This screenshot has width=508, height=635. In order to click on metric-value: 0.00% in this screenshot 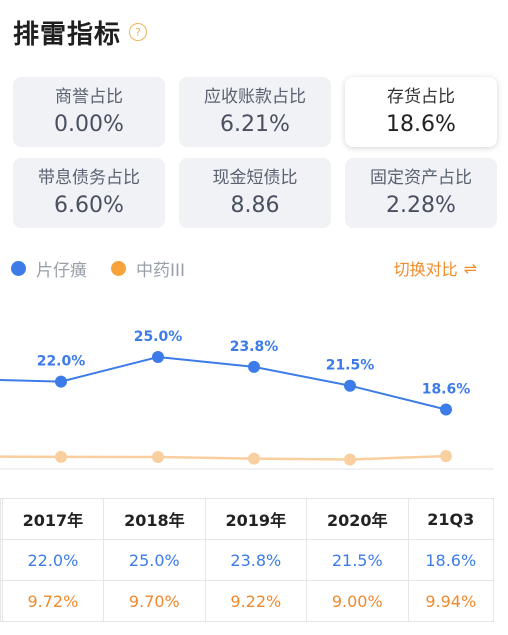, I will do `click(89, 124)`.